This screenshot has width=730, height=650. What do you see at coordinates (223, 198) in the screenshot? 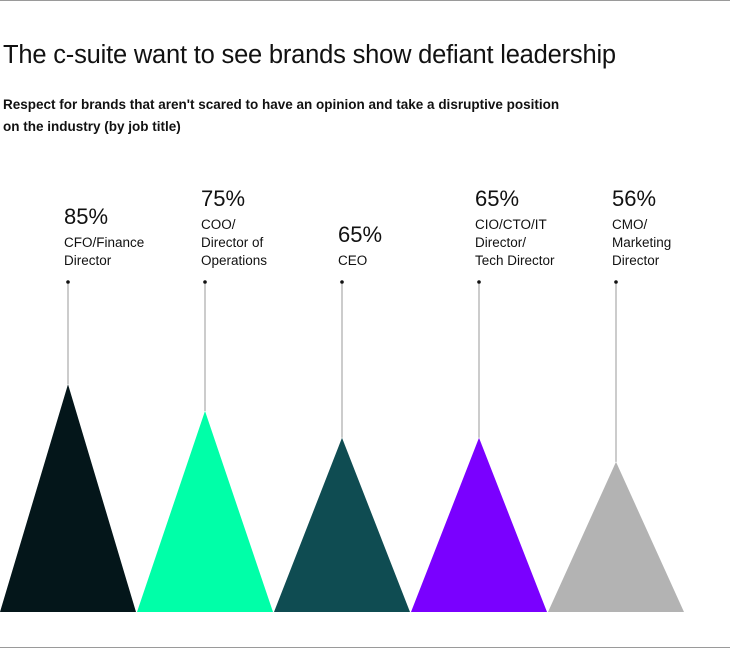
I see `data-label-2: 75%` at bounding box center [223, 198].